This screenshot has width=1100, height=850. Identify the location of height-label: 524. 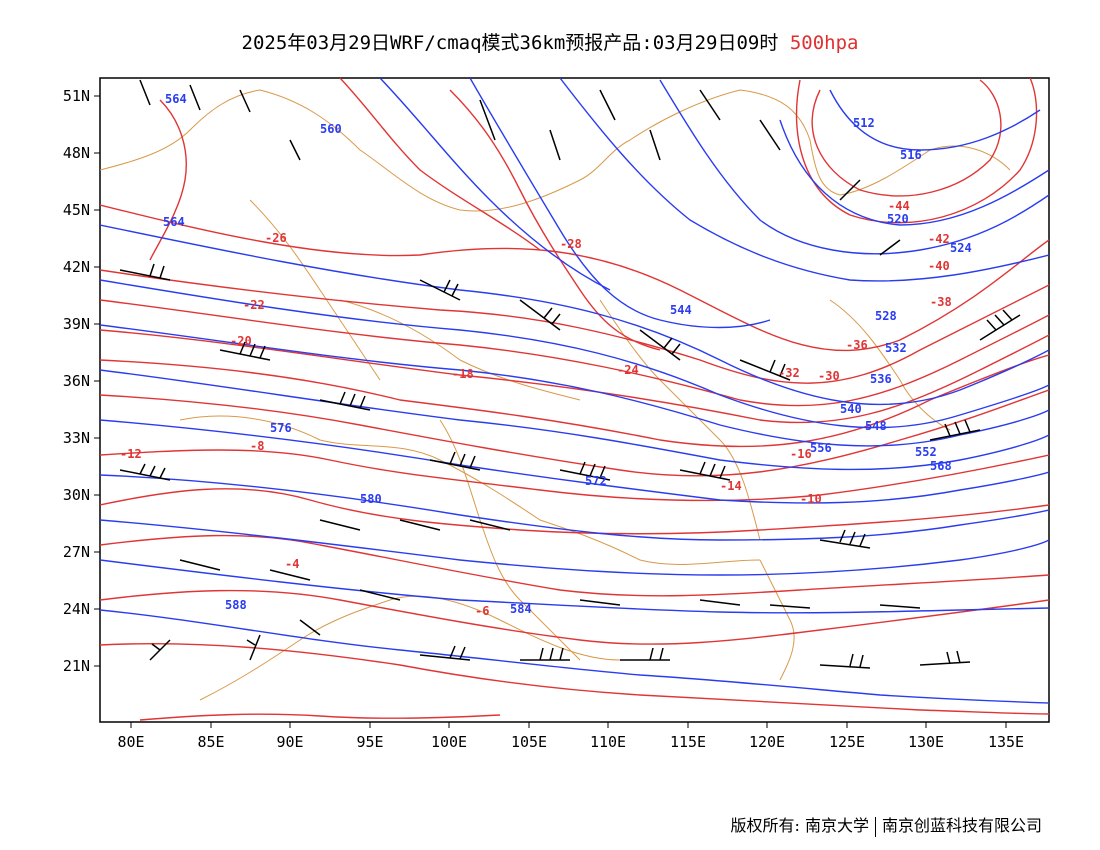
(961, 248).